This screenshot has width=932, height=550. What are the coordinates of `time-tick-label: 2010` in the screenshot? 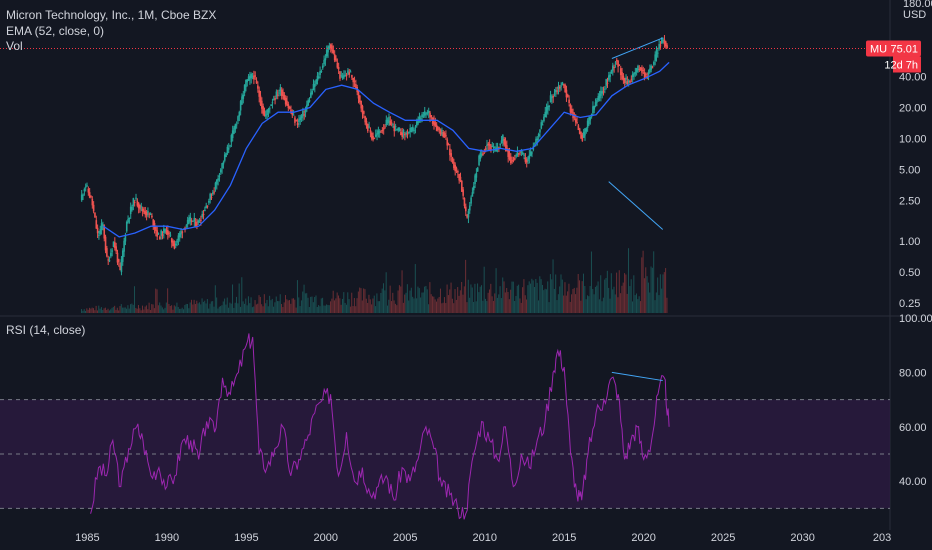 It's located at (484, 538).